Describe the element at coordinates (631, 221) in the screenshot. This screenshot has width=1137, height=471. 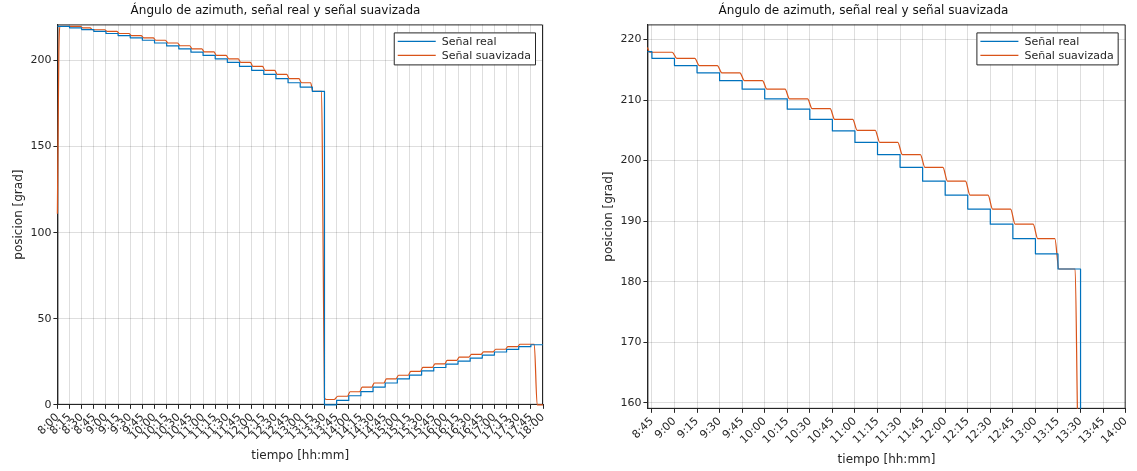
I see `y-tick-label: 190` at that location.